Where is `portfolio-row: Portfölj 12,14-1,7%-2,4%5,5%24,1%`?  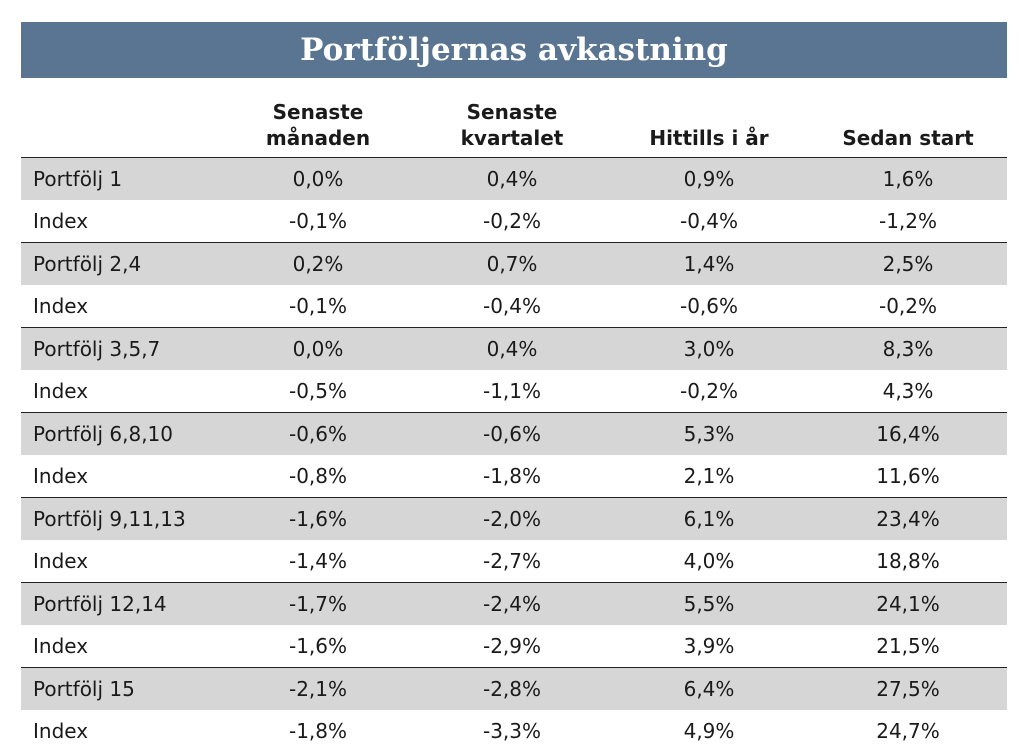
portfolio-row: Portfölj 12,14-1,7%-2,4%5,5%24,1% is located at coordinates (514, 604).